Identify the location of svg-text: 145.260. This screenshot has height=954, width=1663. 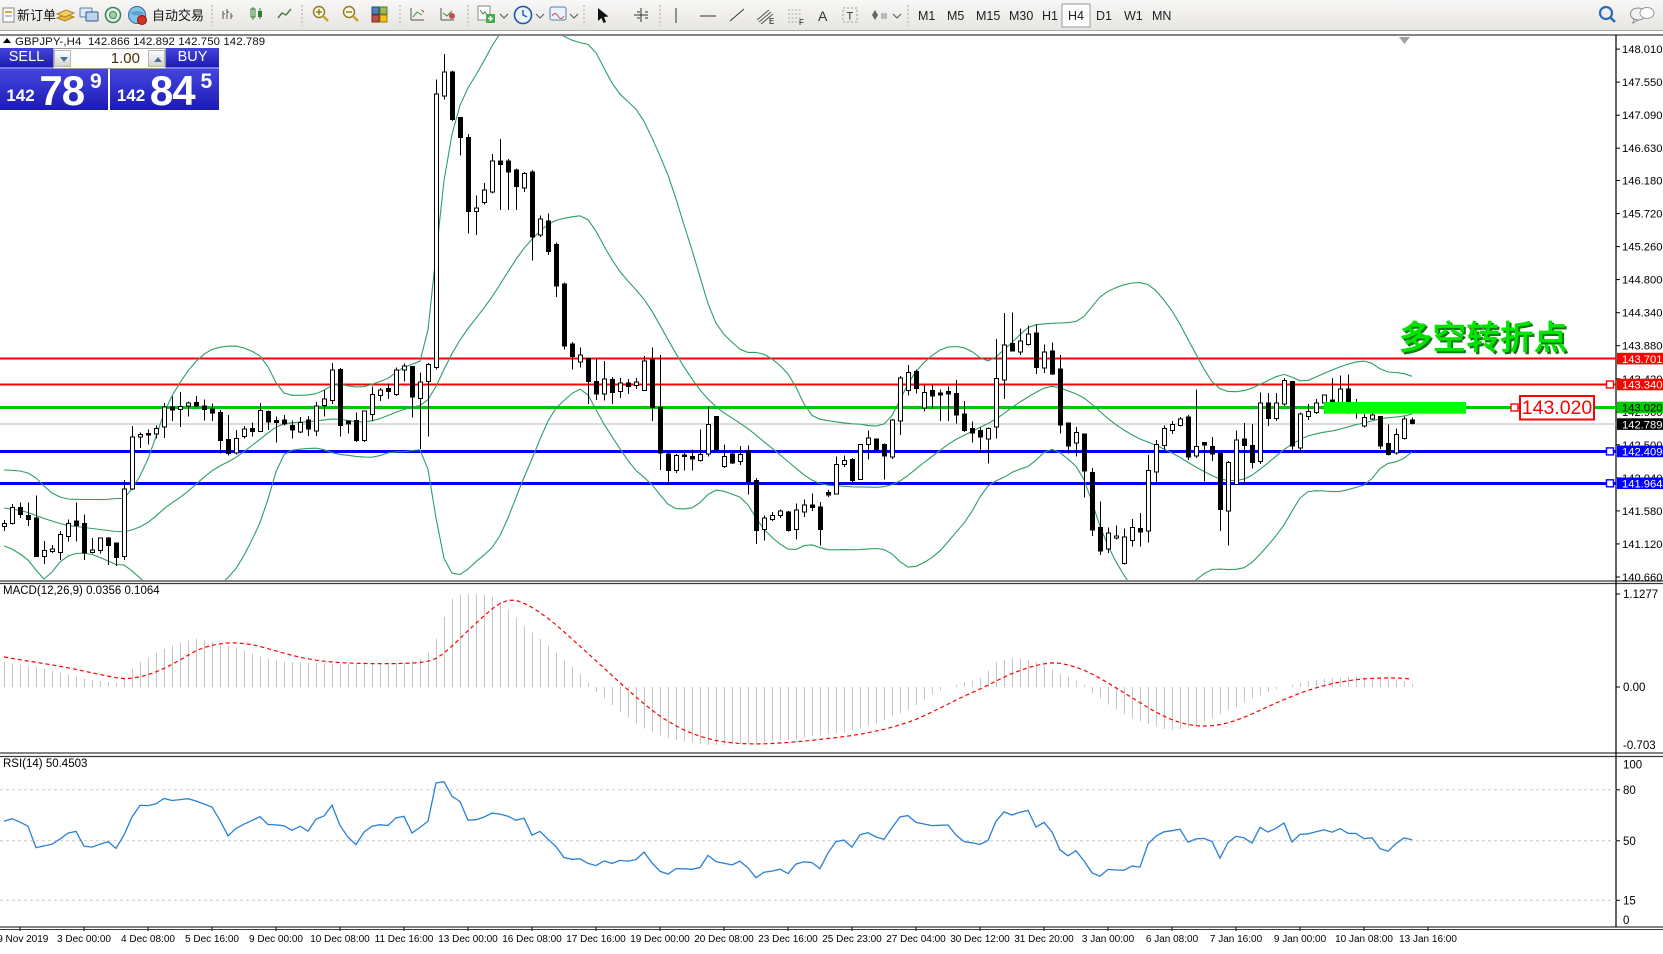
(1642, 248).